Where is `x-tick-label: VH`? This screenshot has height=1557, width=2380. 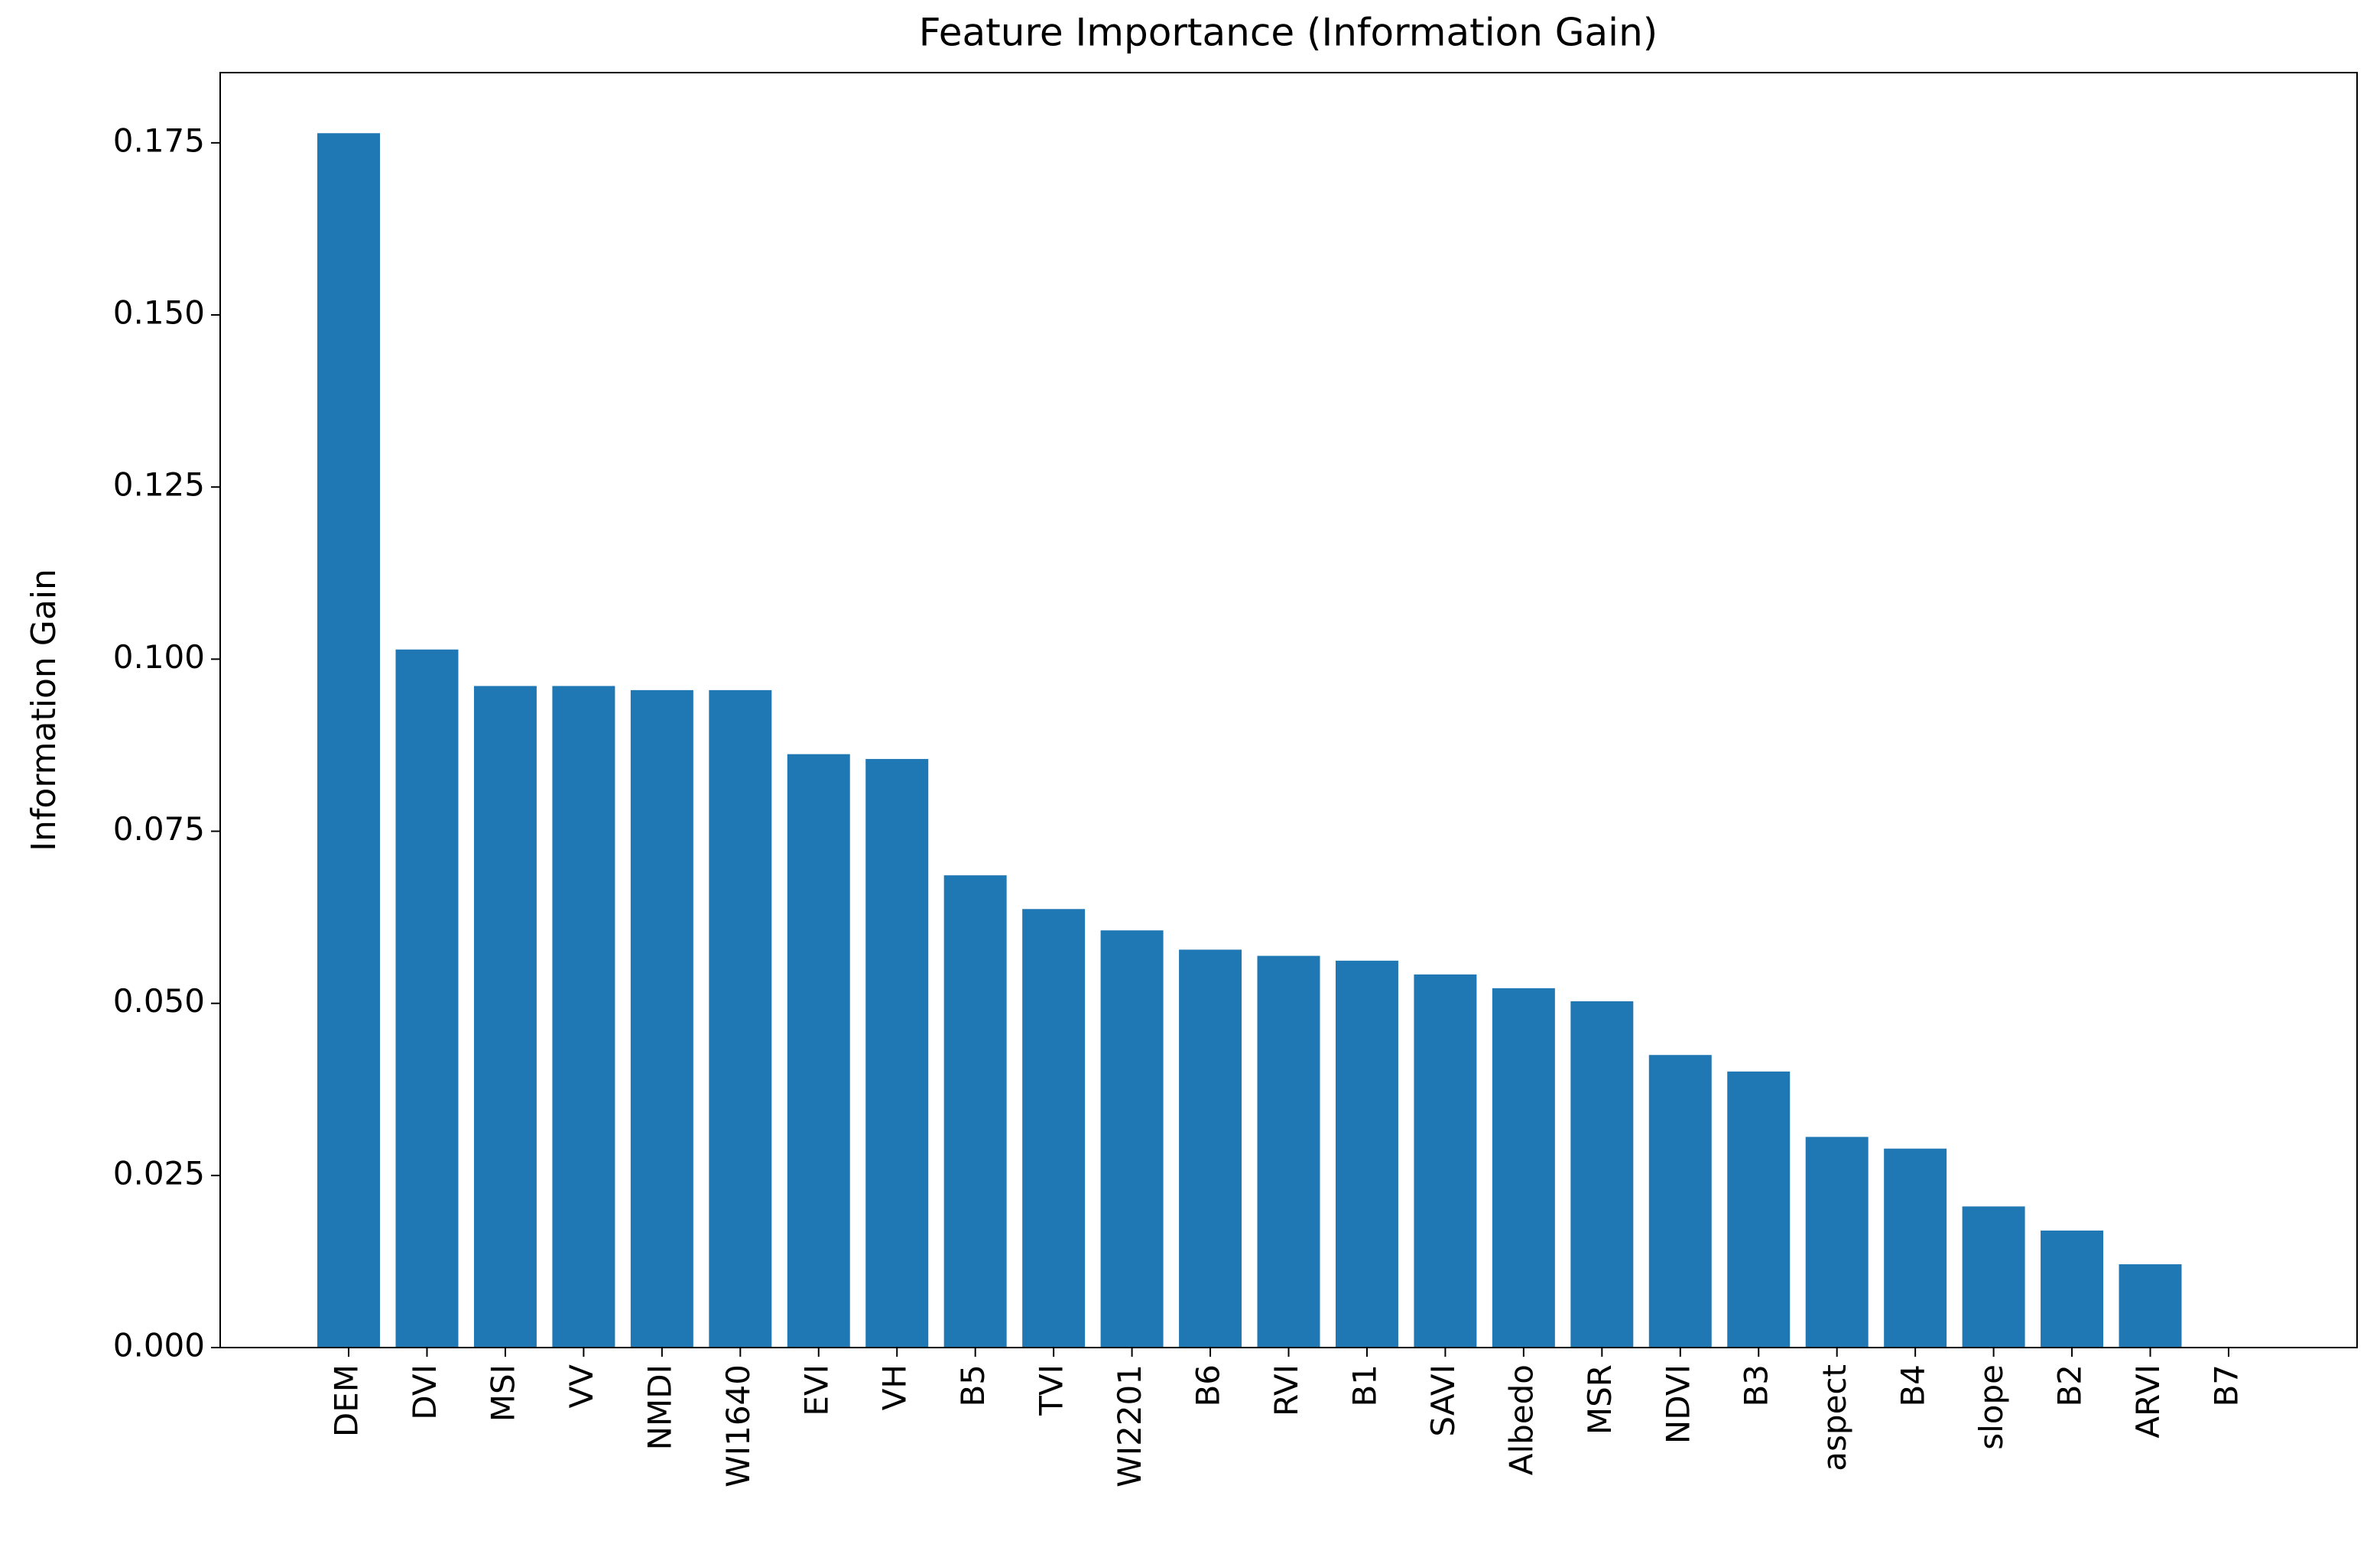 x-tick-label: VH is located at coordinates (895, 1387).